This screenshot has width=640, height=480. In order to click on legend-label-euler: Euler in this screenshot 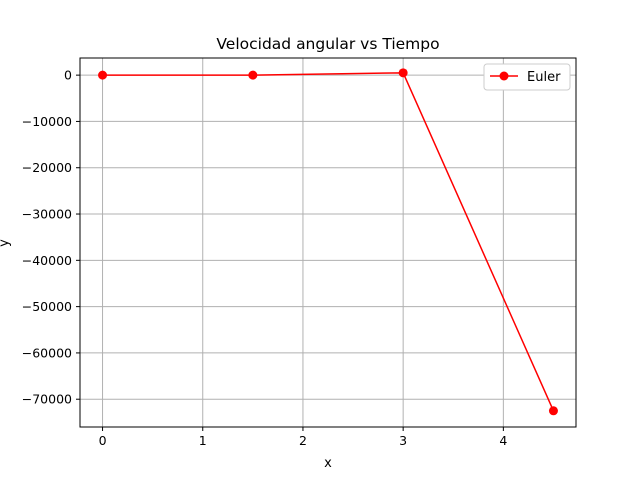, I will do `click(544, 77)`.